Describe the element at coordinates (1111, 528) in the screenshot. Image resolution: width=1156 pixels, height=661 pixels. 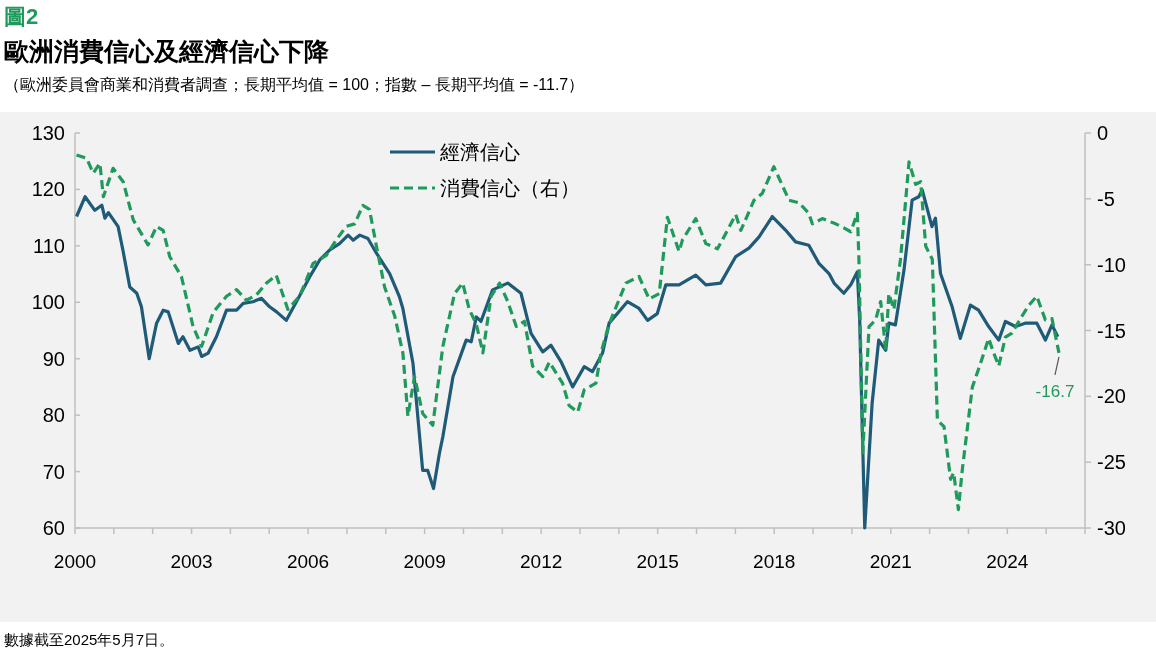
I see `y2-tick-label: -30` at that location.